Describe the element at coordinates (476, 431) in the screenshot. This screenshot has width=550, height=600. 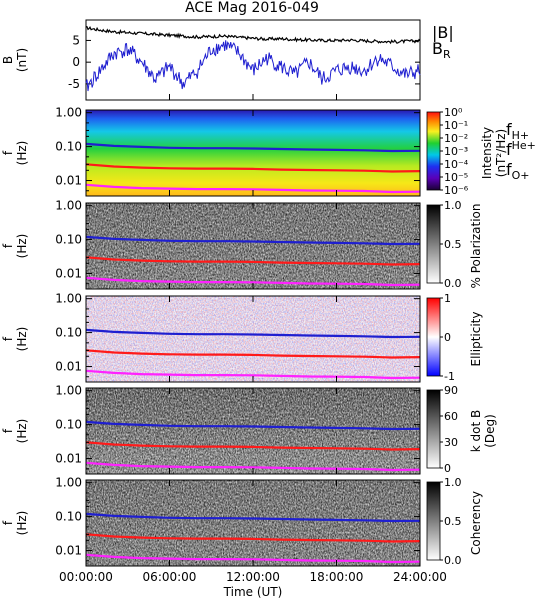
I see `colorbar-label-main: k dot B` at that location.